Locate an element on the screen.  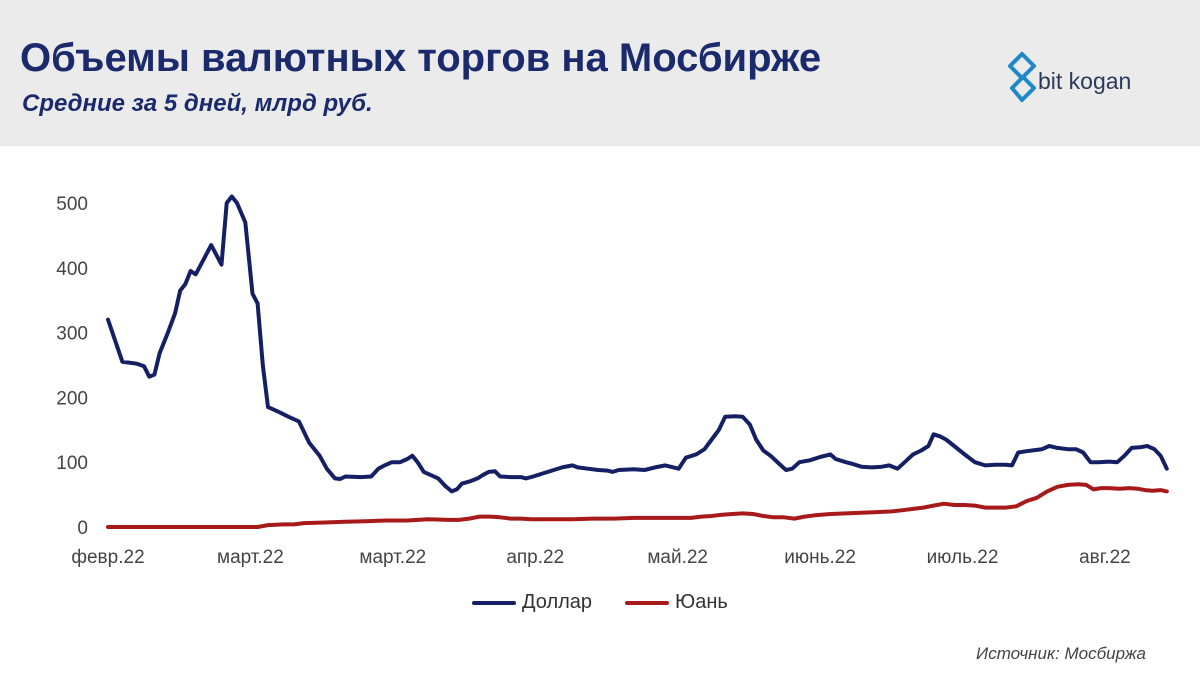
source-note: Источник: Мосбиржа is located at coordinates (1061, 653).